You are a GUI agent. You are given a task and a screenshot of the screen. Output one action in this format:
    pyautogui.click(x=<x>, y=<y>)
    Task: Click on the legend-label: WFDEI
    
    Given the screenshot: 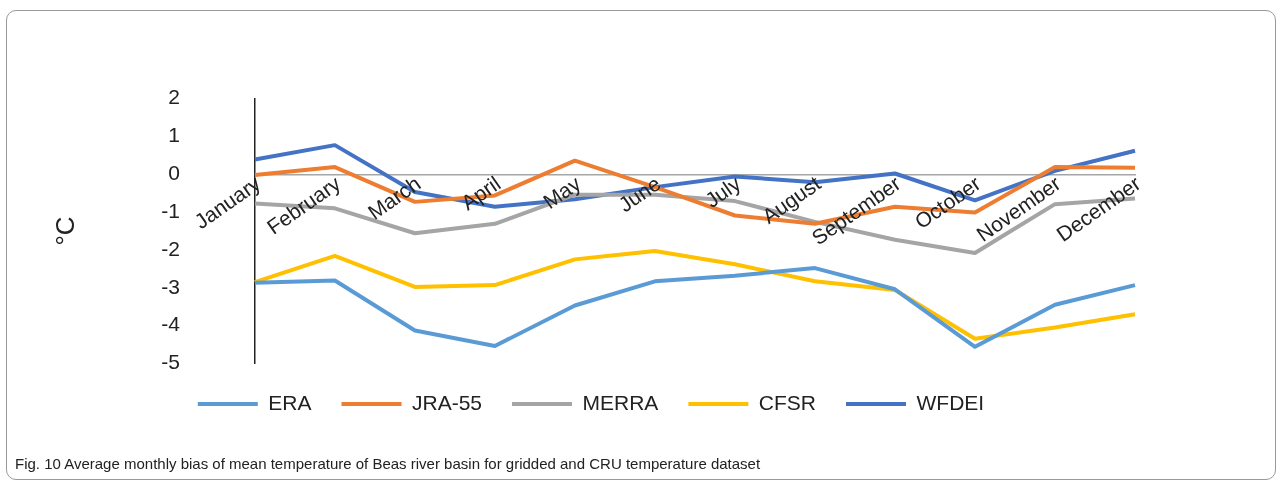 What is the action you would take?
    pyautogui.click(x=950, y=402)
    